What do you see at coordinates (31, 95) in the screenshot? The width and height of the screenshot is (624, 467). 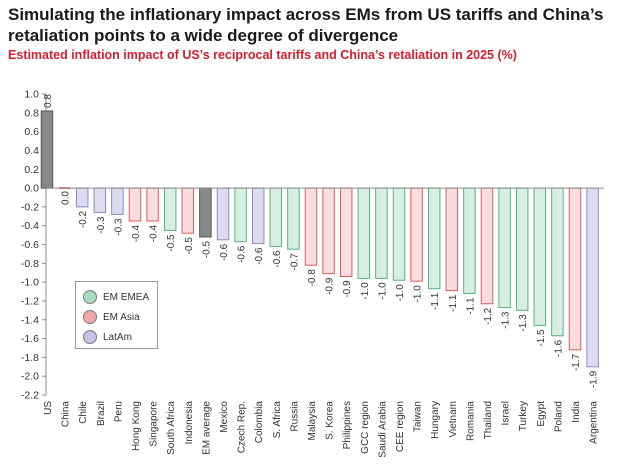 I see `y-tick-label: 1.0` at bounding box center [31, 95].